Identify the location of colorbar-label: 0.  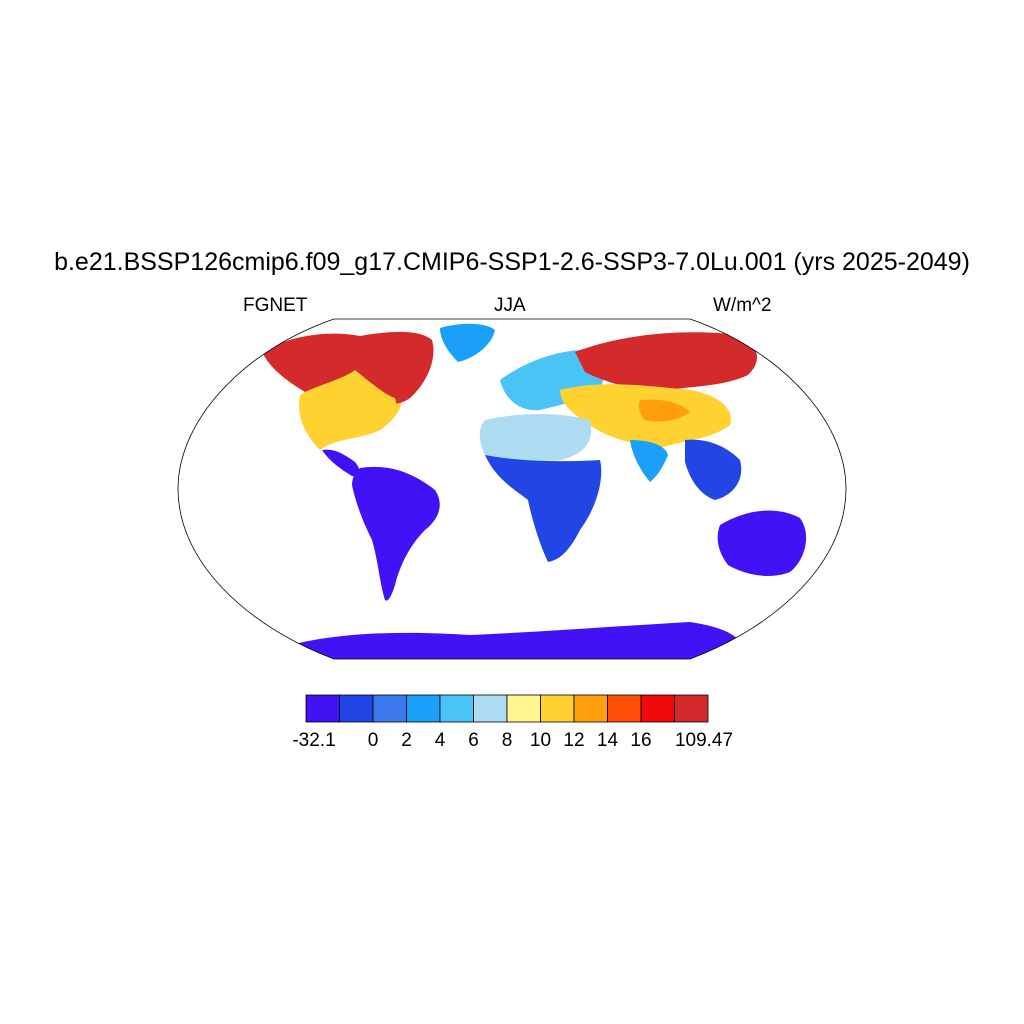
(373, 740).